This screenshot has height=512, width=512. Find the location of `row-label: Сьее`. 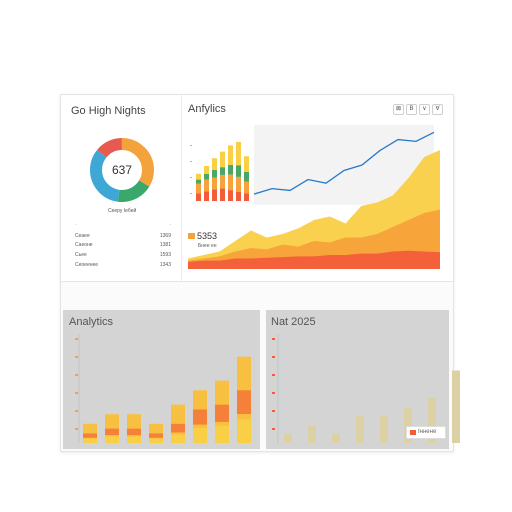

row-label: Сьее is located at coordinates (81, 255).